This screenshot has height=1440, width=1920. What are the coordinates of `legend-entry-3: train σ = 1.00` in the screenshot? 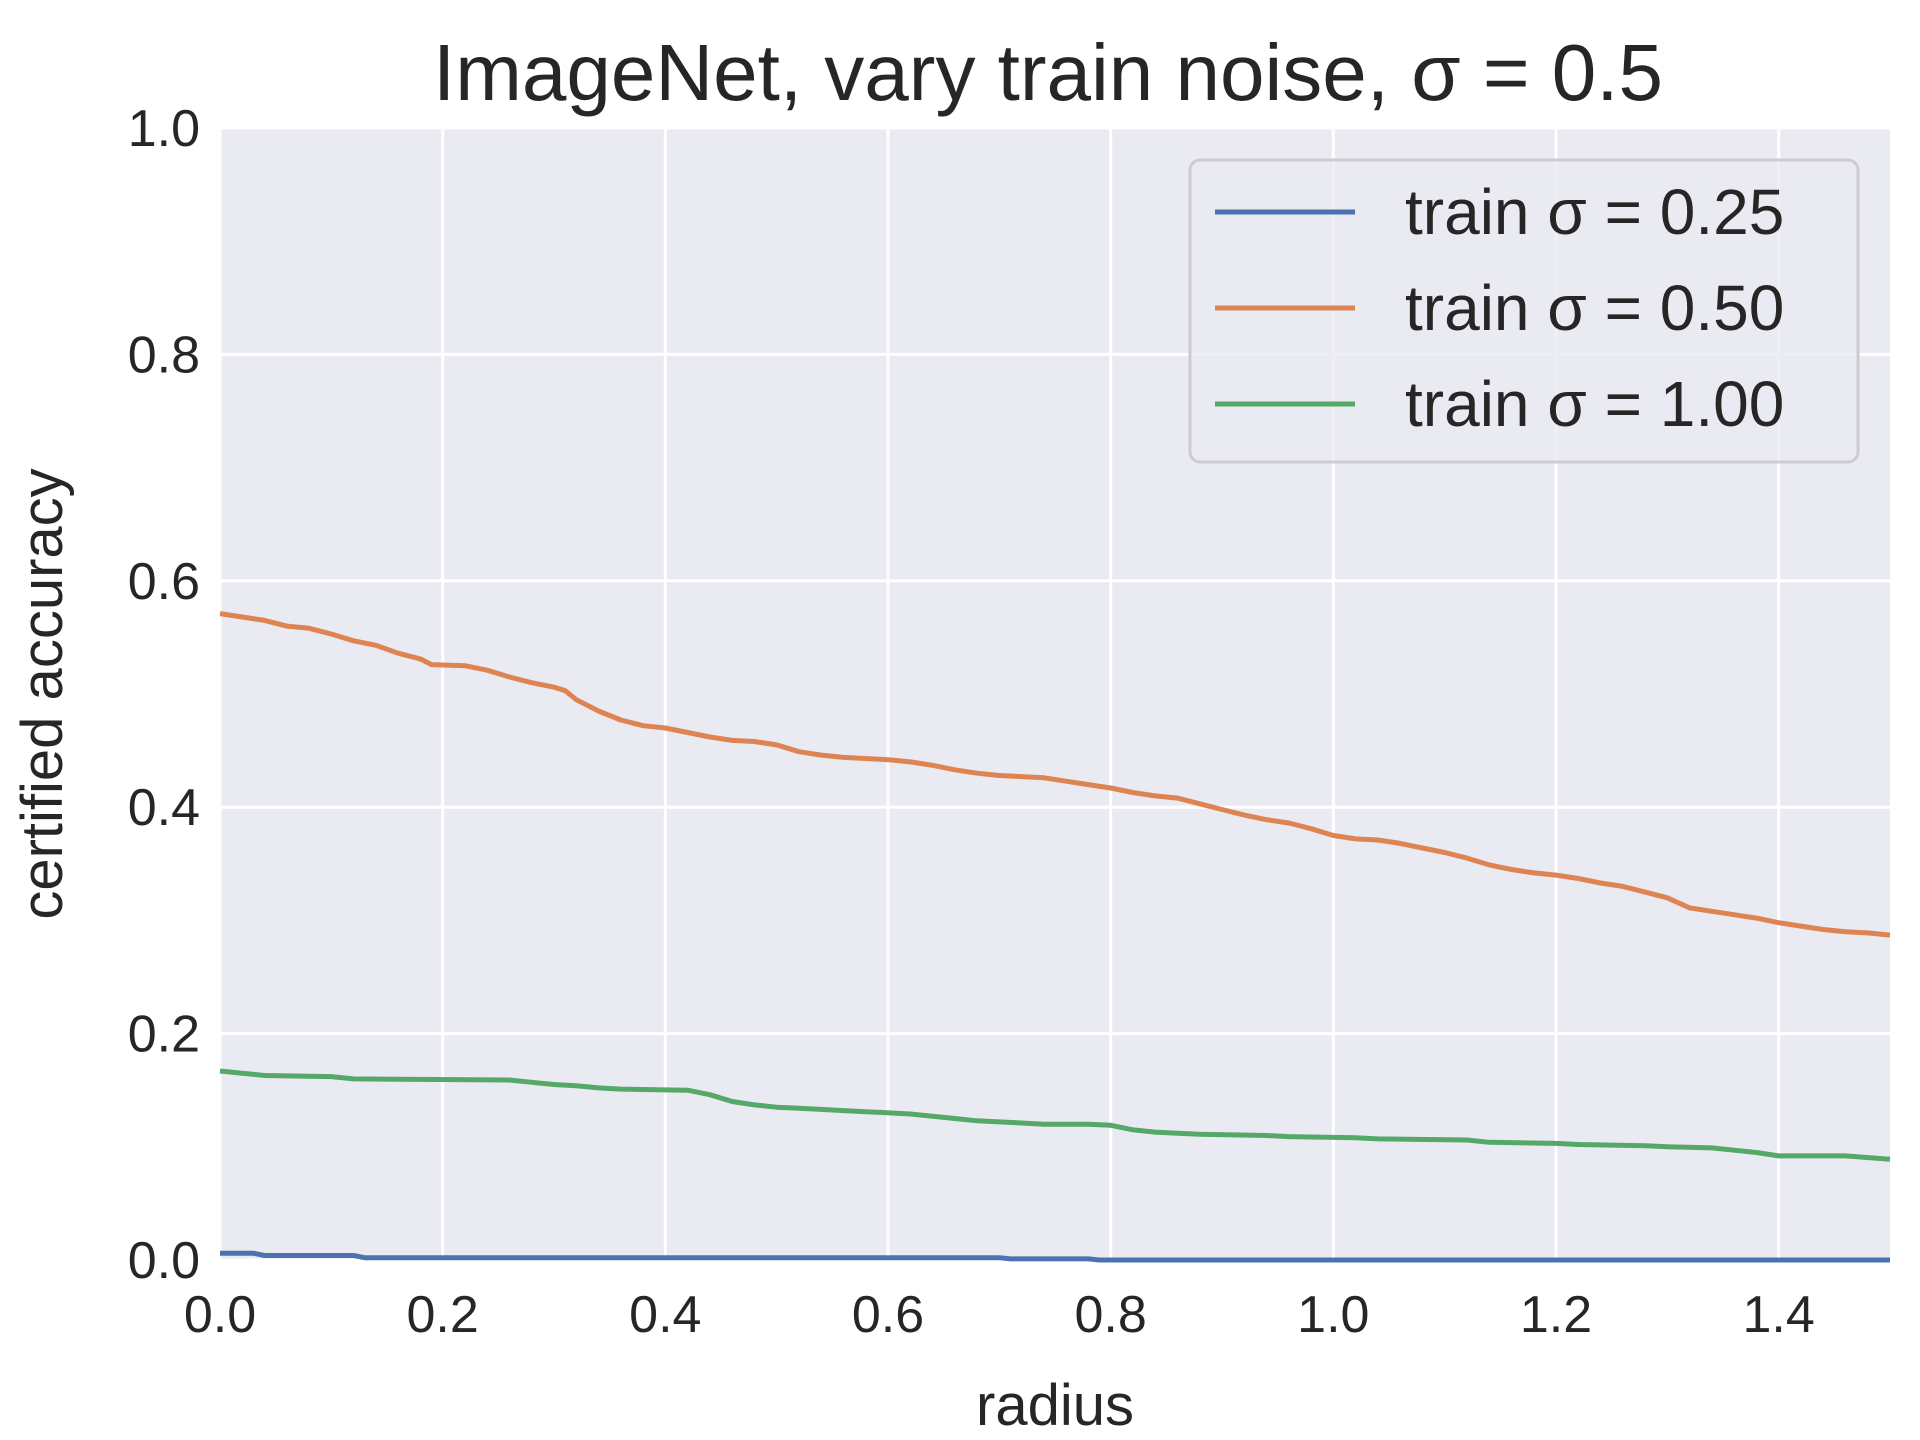 It's located at (1594, 404).